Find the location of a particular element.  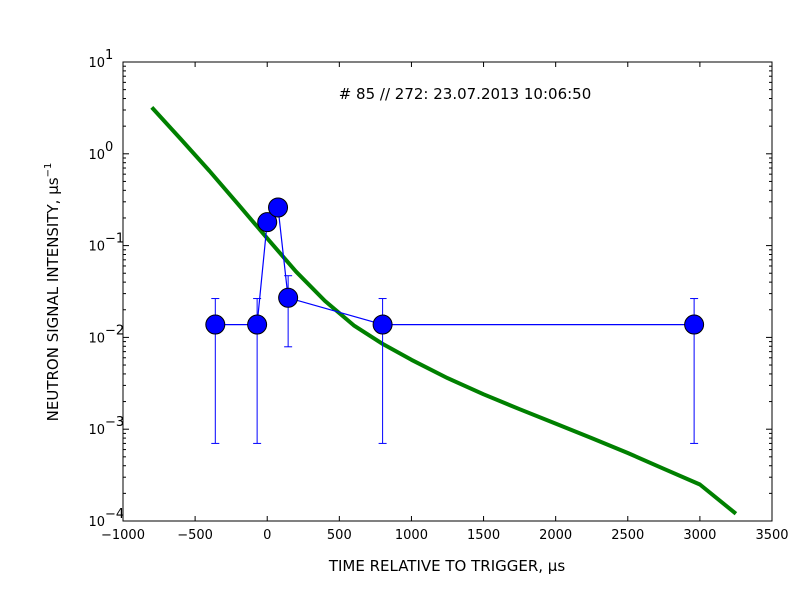

x-tick-label: 1500 is located at coordinates (483, 535).